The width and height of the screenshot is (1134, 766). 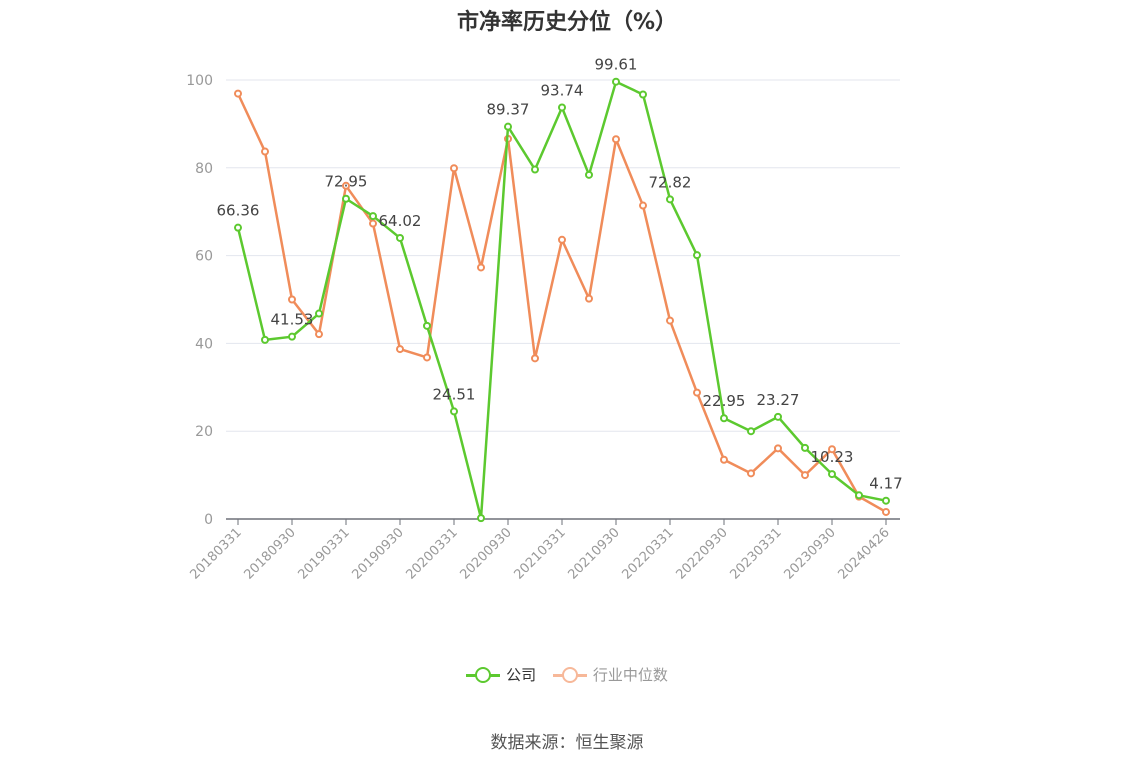 What do you see at coordinates (630, 675) in the screenshot?
I see `legend-label-industry: 行业中位数` at bounding box center [630, 675].